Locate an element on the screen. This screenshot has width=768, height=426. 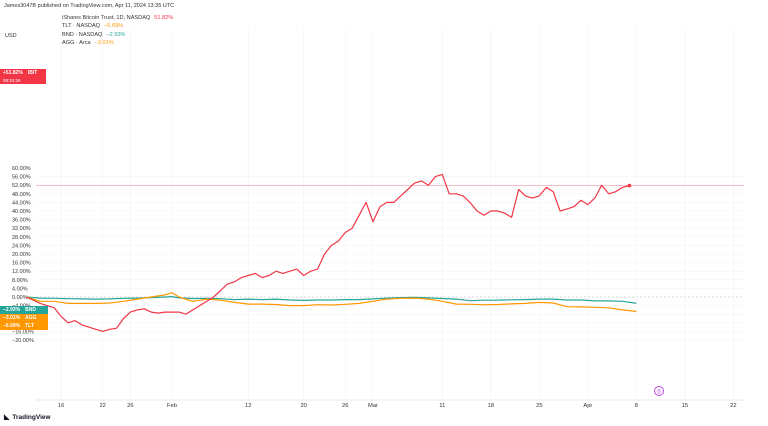
y-tick-label: 4.00% is located at coordinates (20, 289).